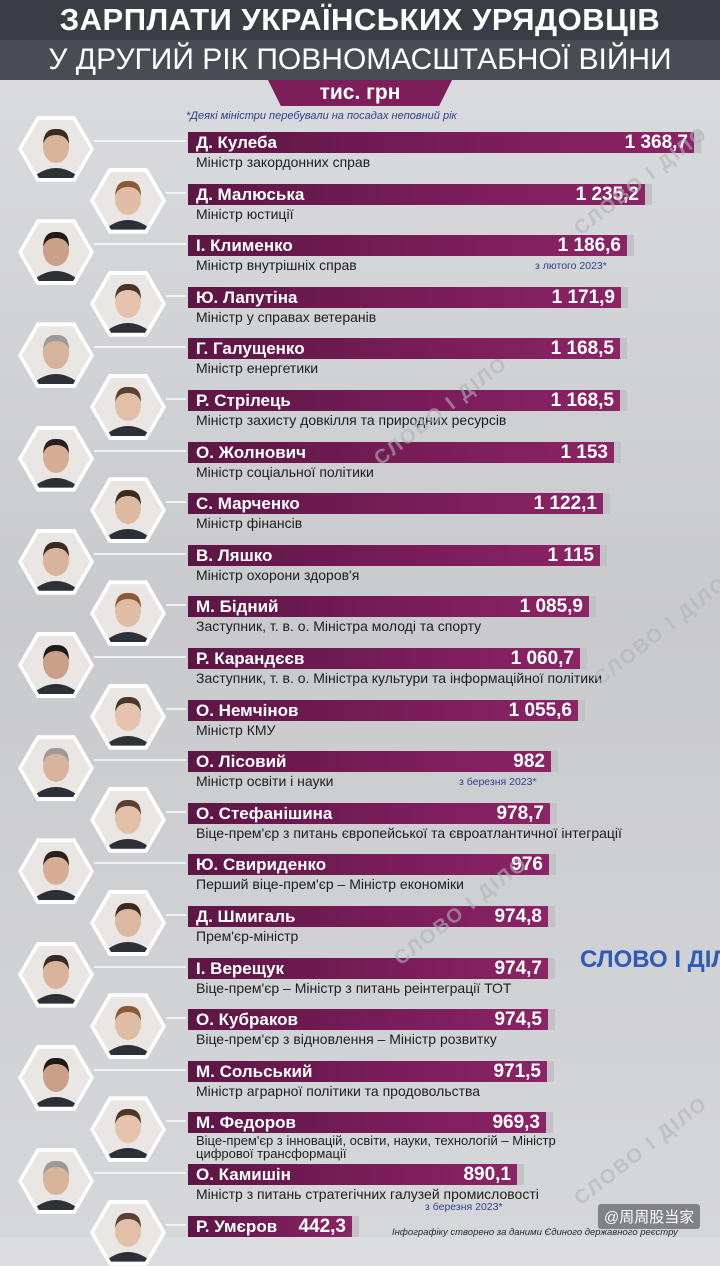 Image resolution: width=720 pixels, height=1266 pixels. I want to click on data-label: 1 115, so click(571, 555).